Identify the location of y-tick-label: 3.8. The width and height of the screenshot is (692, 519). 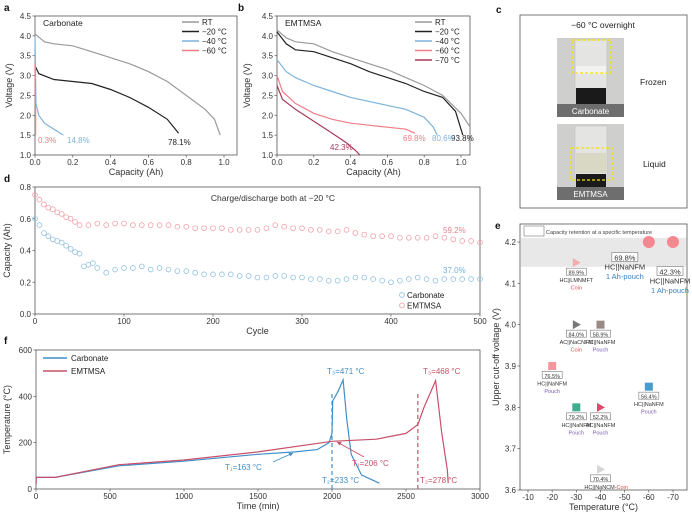
(511, 407).